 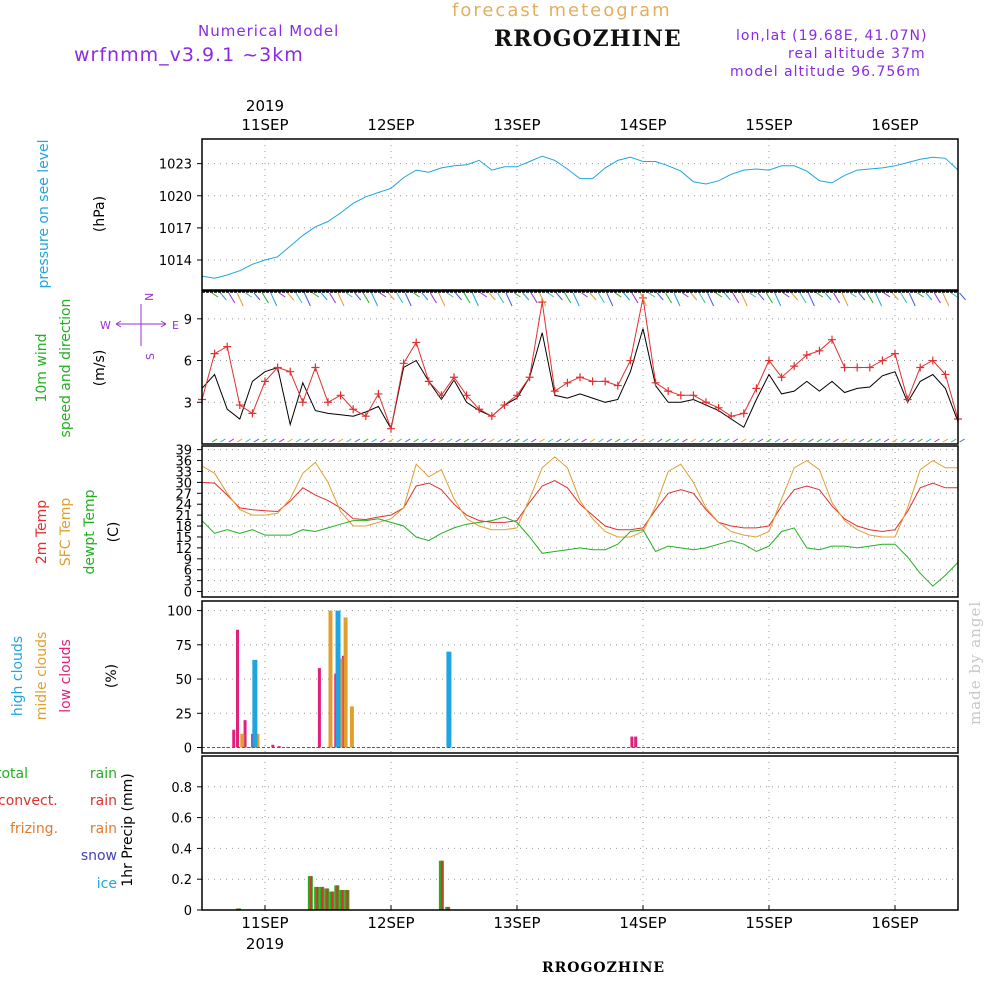 What do you see at coordinates (857, 54) in the screenshot?
I see `real-altitude: real altitude 37m` at bounding box center [857, 54].